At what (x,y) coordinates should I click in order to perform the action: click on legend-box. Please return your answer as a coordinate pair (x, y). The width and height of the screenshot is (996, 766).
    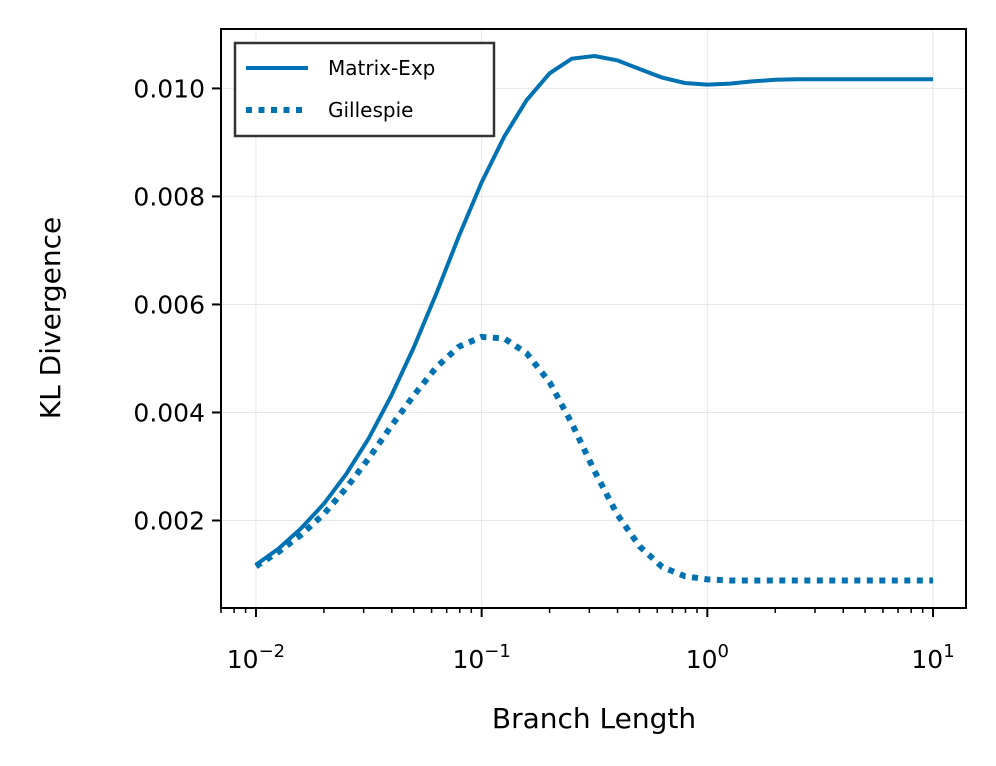
    Looking at the image, I should click on (364, 89).